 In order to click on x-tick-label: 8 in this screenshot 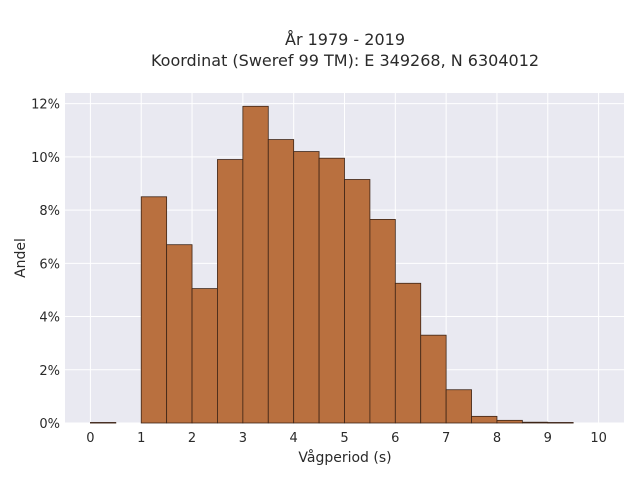, I will do `click(497, 438)`.